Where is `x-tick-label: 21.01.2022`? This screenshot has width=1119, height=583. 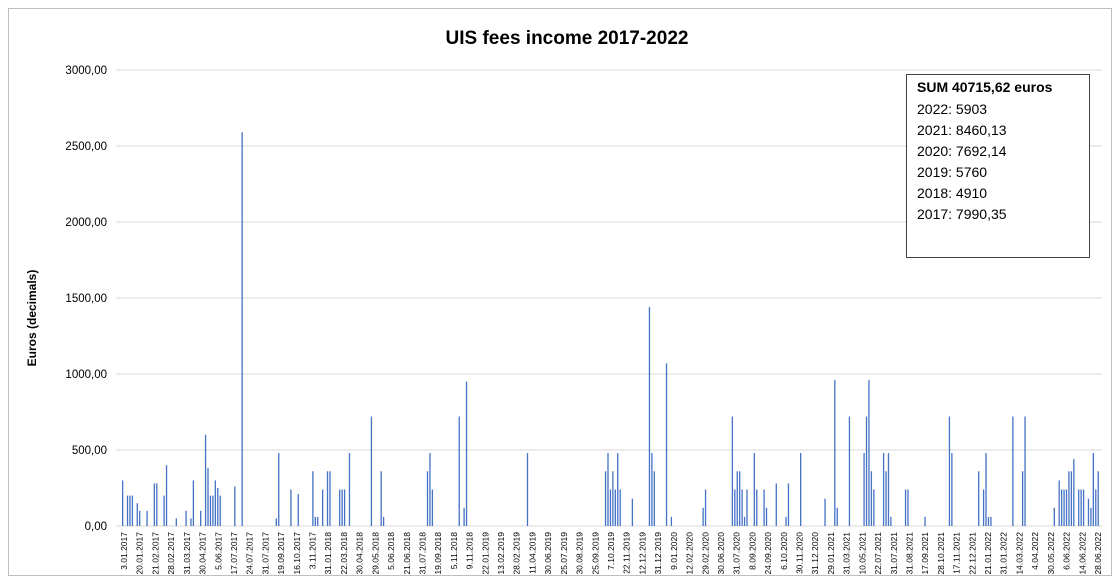 x-tick-label: 21.01.2022 is located at coordinates (988, 553).